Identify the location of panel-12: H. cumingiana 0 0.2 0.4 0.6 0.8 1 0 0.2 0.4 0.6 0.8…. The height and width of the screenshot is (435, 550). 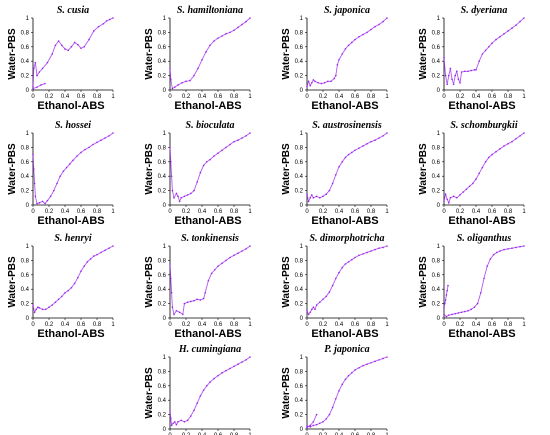
(198, 389).